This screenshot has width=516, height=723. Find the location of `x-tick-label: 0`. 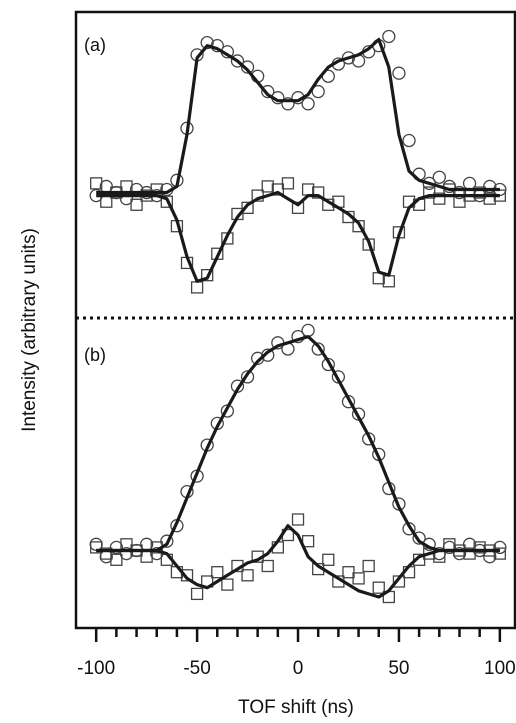

x-tick-label: 0 is located at coordinates (298, 668).